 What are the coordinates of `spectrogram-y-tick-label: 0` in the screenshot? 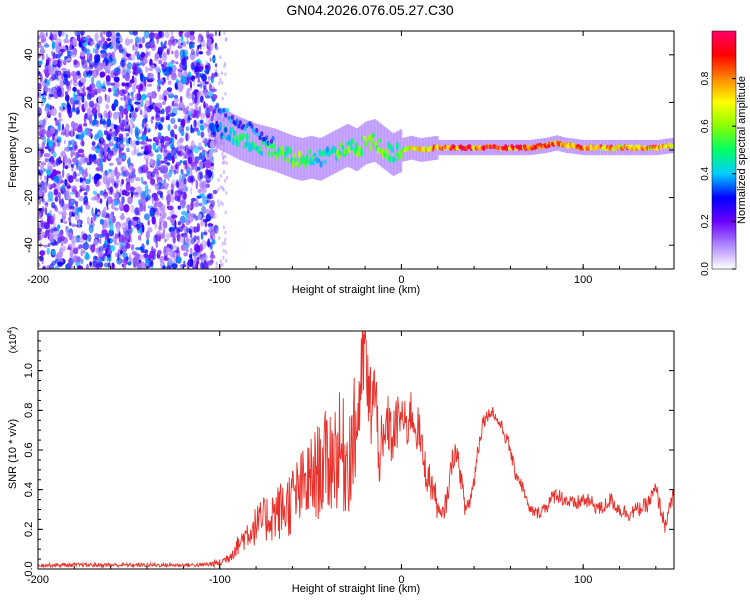 It's located at (29, 150).